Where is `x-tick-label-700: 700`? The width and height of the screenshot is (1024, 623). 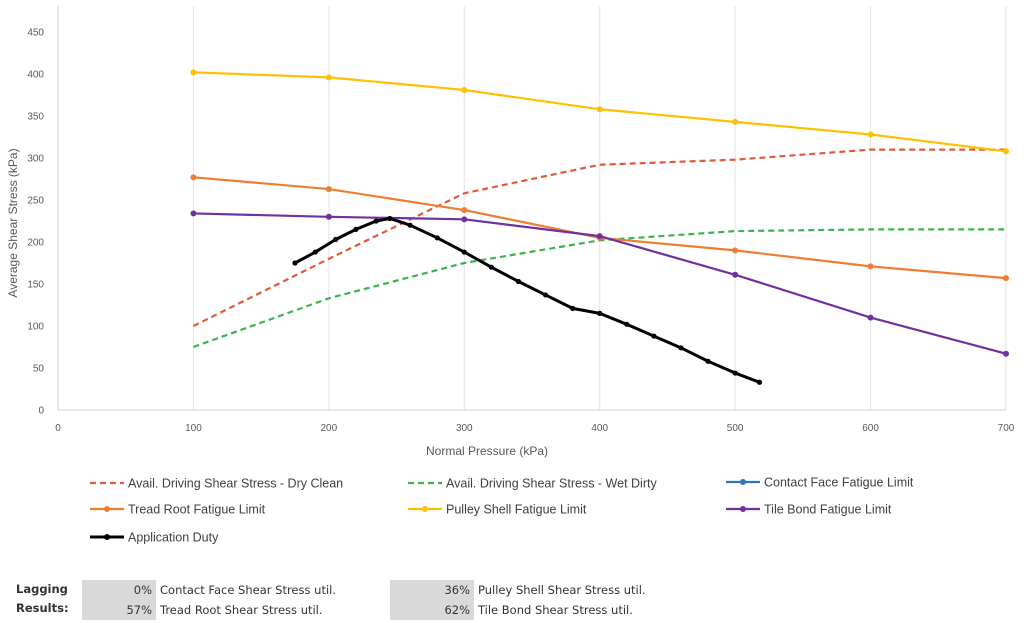
x-tick-label-700: 700 is located at coordinates (1006, 428).